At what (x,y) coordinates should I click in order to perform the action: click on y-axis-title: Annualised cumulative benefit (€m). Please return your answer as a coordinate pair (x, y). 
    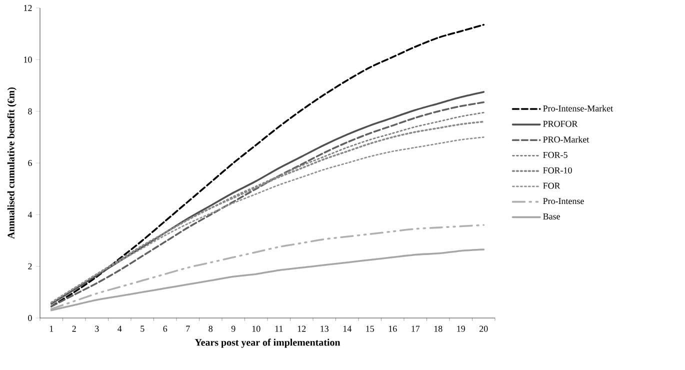
    Looking at the image, I should click on (11, 163).